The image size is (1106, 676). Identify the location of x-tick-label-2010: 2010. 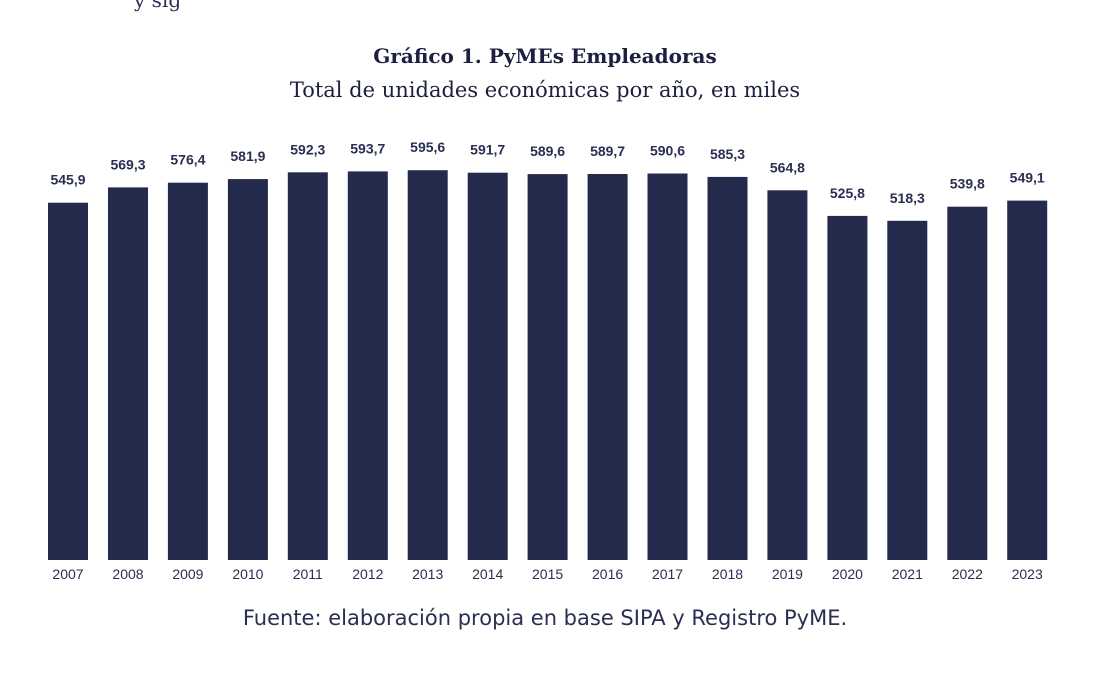
(247, 574).